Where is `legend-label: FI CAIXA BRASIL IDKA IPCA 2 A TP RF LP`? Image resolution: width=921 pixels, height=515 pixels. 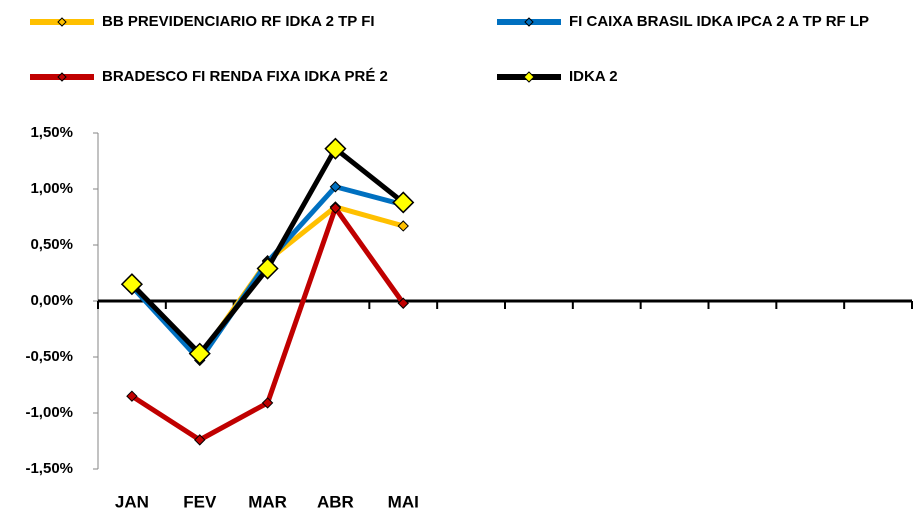 legend-label: FI CAIXA BRASIL IDKA IPCA 2 A TP RF LP is located at coordinates (719, 21).